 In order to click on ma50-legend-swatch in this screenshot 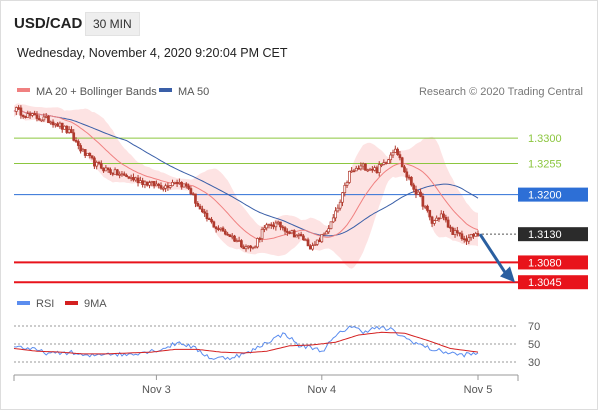, I will do `click(165, 90)`.